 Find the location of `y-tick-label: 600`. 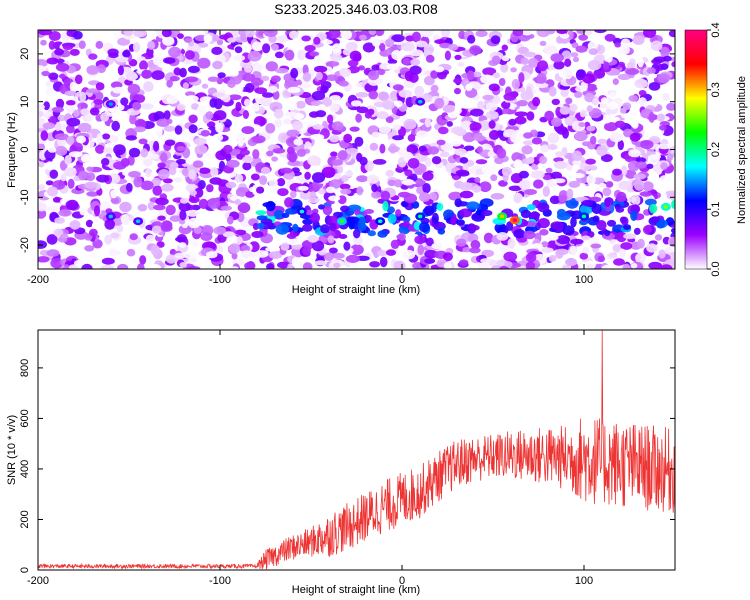

y-tick-label: 600 is located at coordinates (25, 418).